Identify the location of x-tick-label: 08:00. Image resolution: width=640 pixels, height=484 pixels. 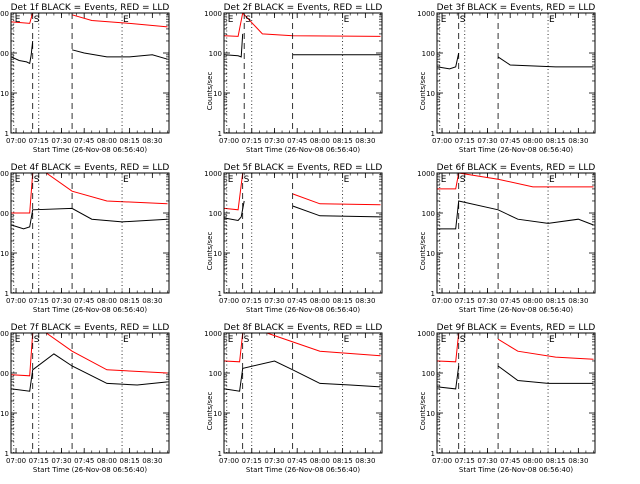
(107, 461).